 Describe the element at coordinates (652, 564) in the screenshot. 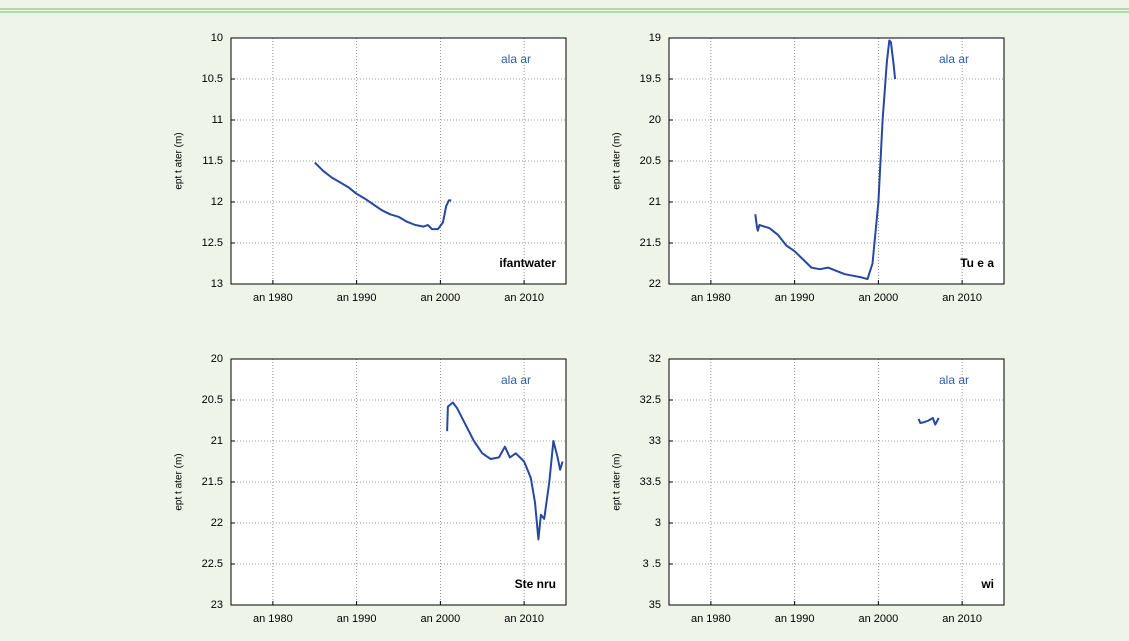

I see `y-tick-label: 3 .5` at that location.